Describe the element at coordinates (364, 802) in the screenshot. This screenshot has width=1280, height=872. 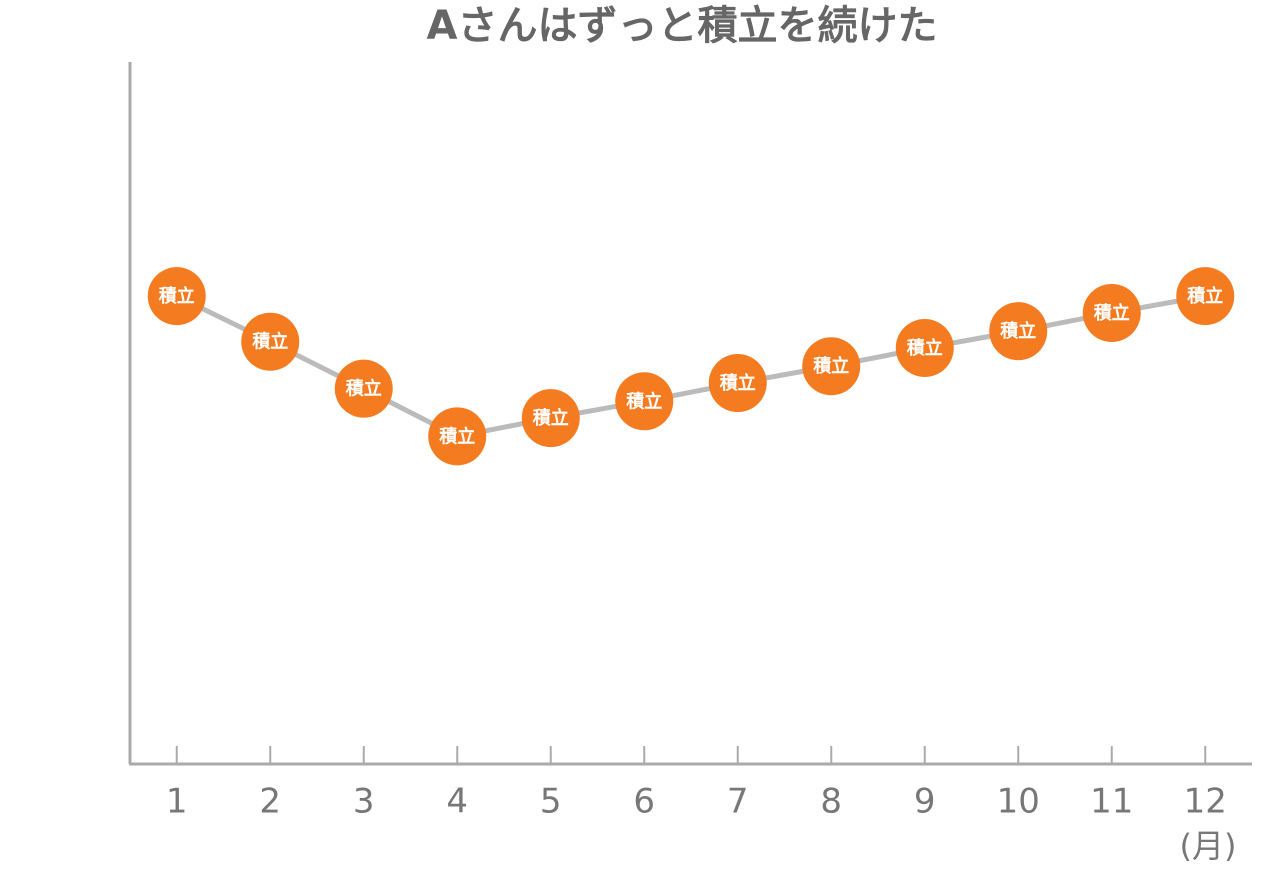
I see `x-tick-label: 3` at that location.